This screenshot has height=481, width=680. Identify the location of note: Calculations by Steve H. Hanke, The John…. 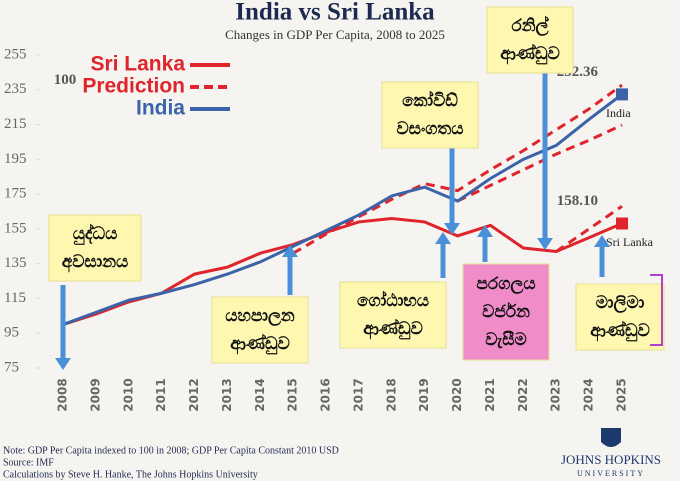
(130, 474).